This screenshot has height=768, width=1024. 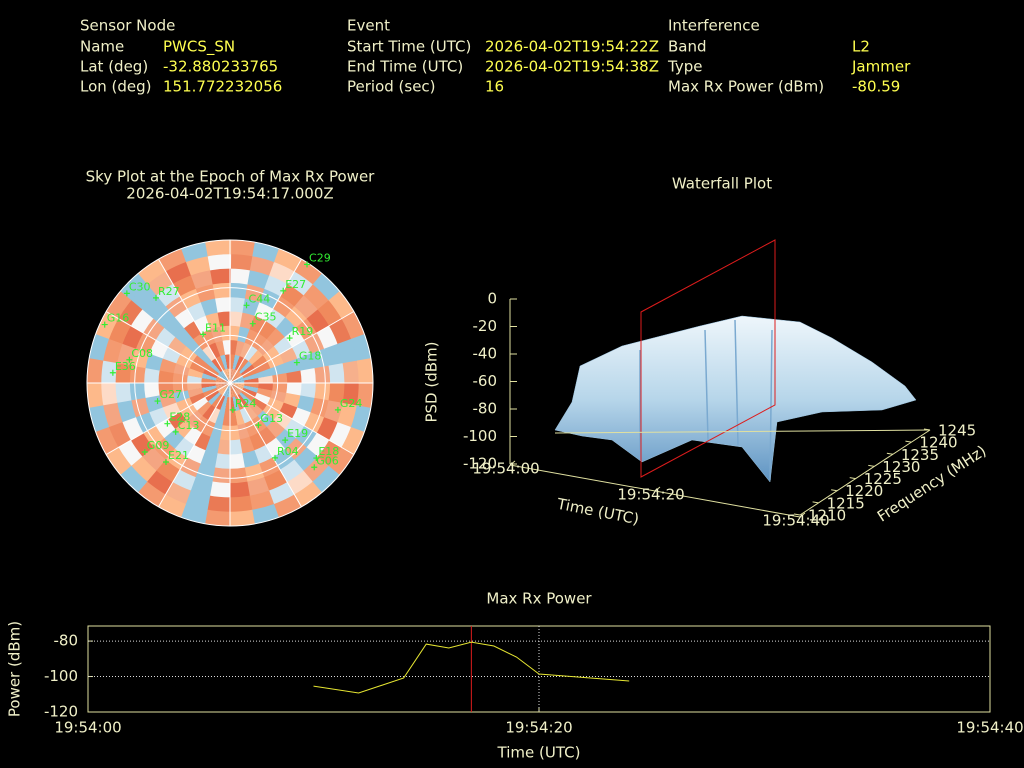 What do you see at coordinates (485, 381) in the screenshot?
I see `z-tick-label: -60` at bounding box center [485, 381].